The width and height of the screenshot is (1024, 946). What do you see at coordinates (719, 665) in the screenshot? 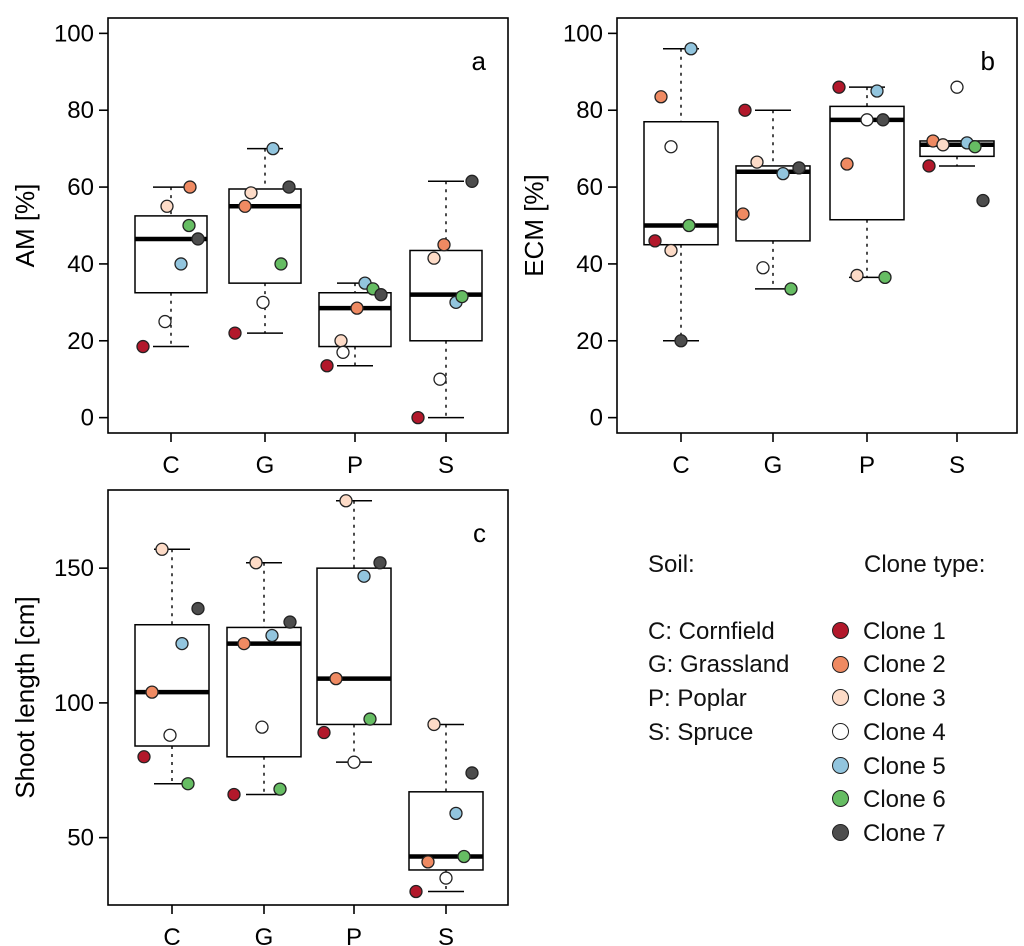
I see `soil-legend-item: G: Grassland` at bounding box center [719, 665].